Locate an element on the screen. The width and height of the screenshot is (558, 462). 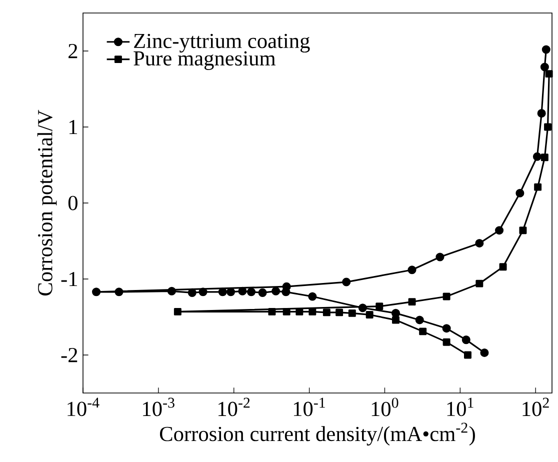
x-tick-label: 10$^{-4}$ is located at coordinates (84, 407).